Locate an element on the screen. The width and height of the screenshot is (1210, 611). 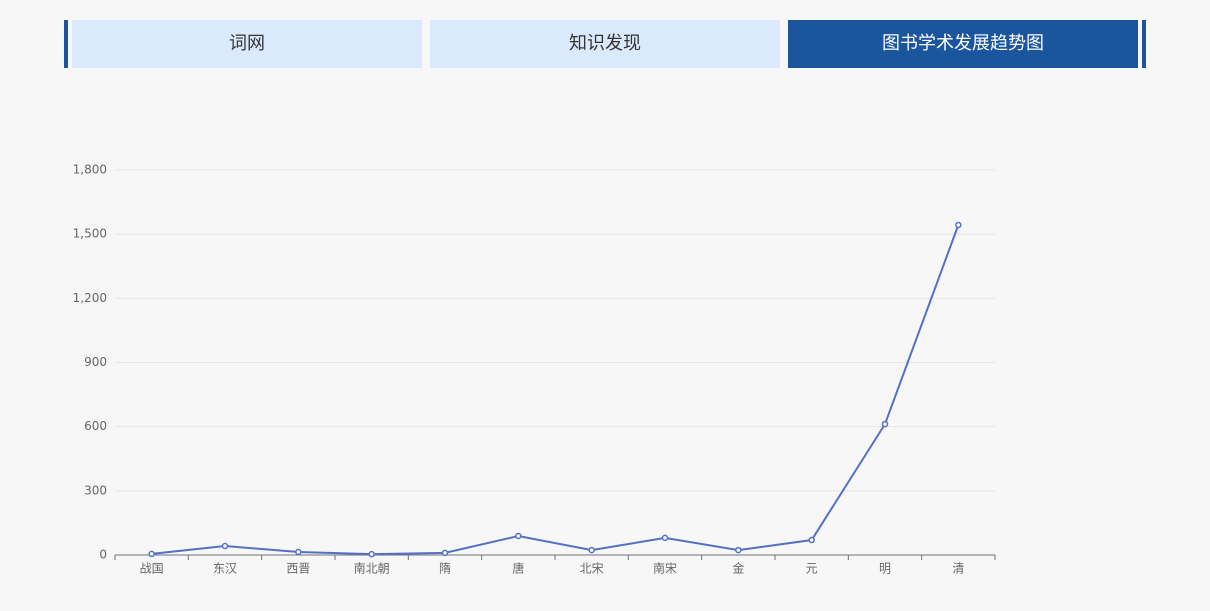
y-tick-label: 0 is located at coordinates (103, 555).